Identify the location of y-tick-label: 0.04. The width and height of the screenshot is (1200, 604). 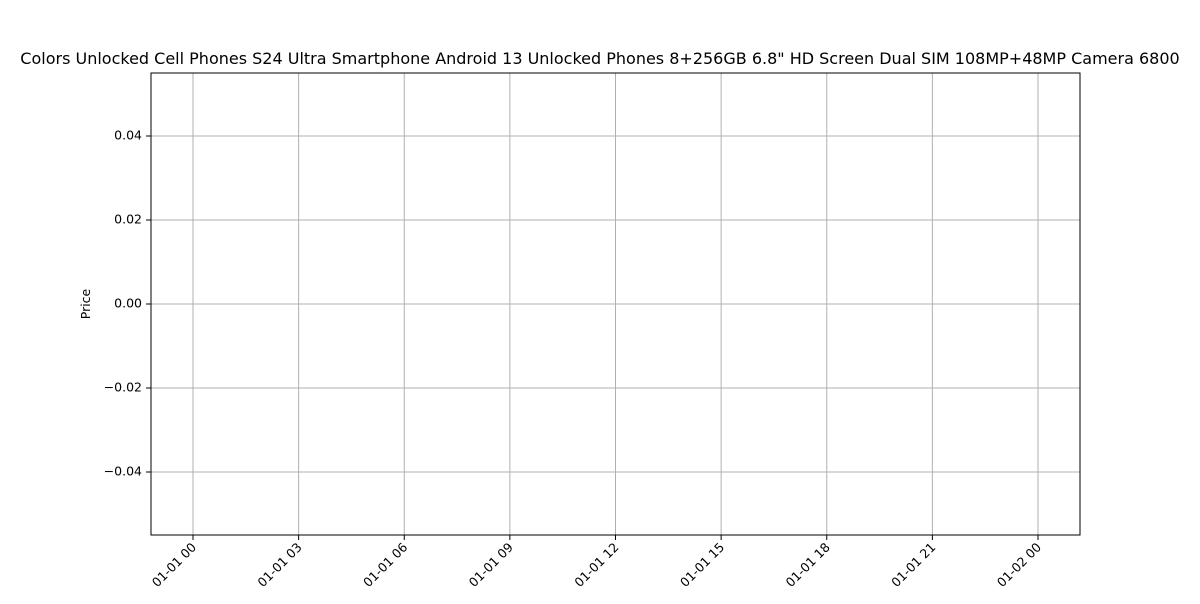
(128, 135).